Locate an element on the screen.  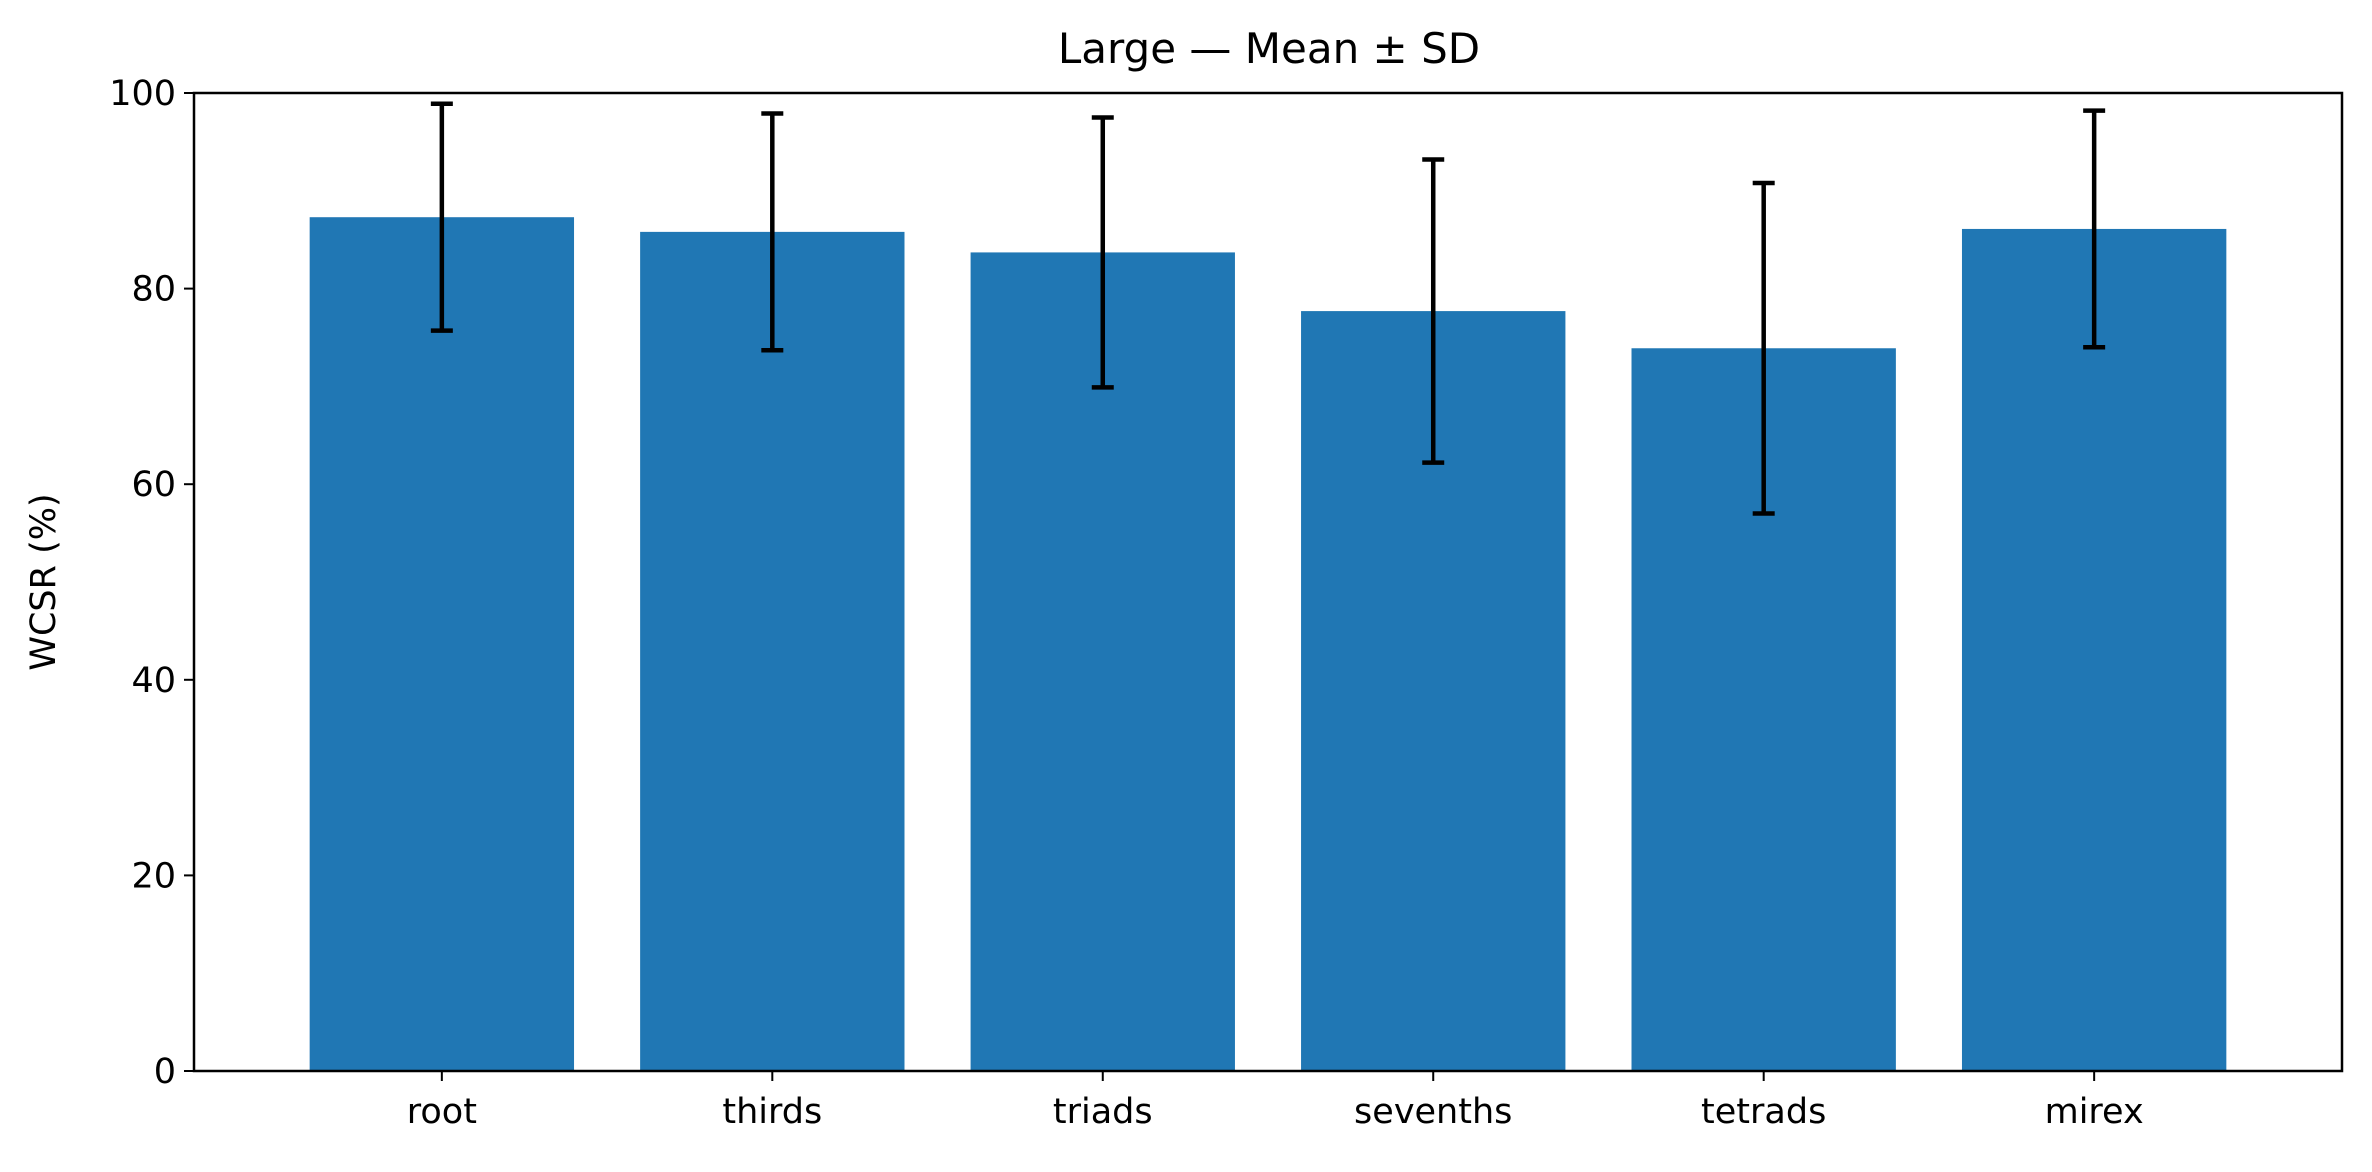
x-tick-label-triads: triads is located at coordinates (1103, 1112).